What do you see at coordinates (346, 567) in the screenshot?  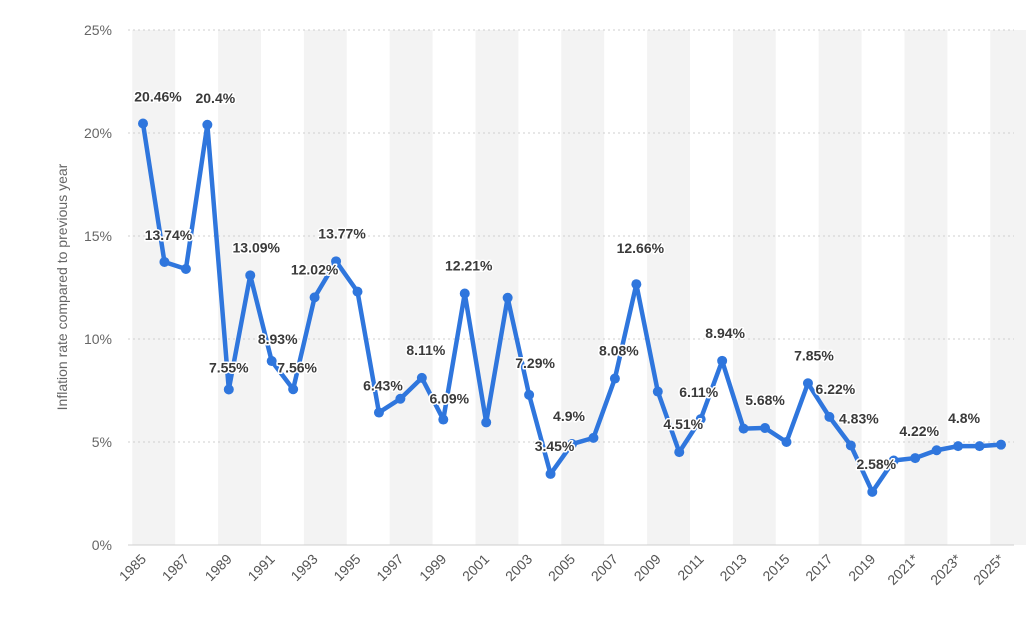 I see `x-tick-label: 1995` at bounding box center [346, 567].